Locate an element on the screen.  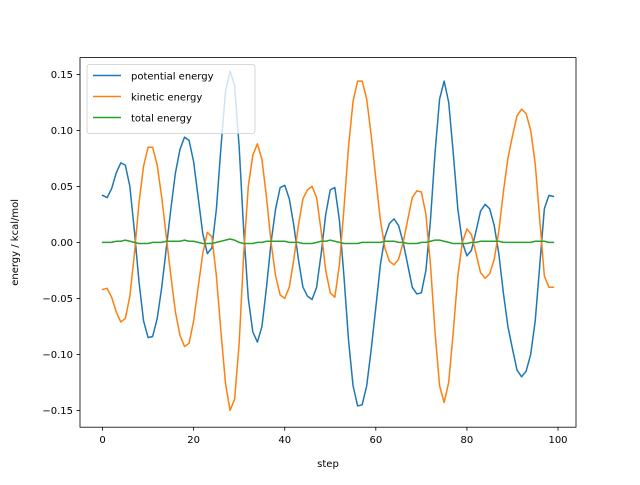
y-tick-label: 0.10 is located at coordinates (62, 131).